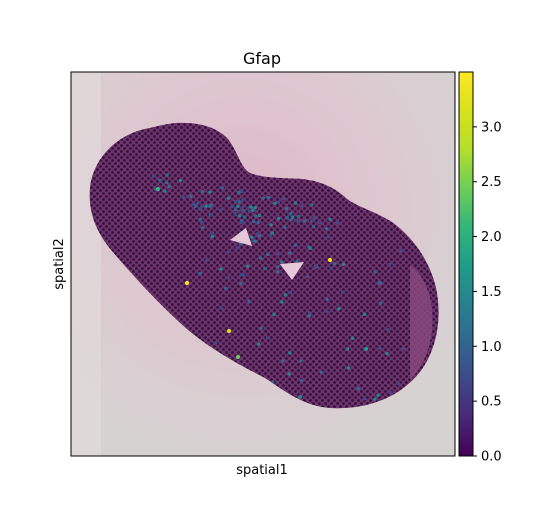 This screenshot has height=526, width=553. What do you see at coordinates (262, 58) in the screenshot?
I see `chart-title: Gfap` at bounding box center [262, 58].